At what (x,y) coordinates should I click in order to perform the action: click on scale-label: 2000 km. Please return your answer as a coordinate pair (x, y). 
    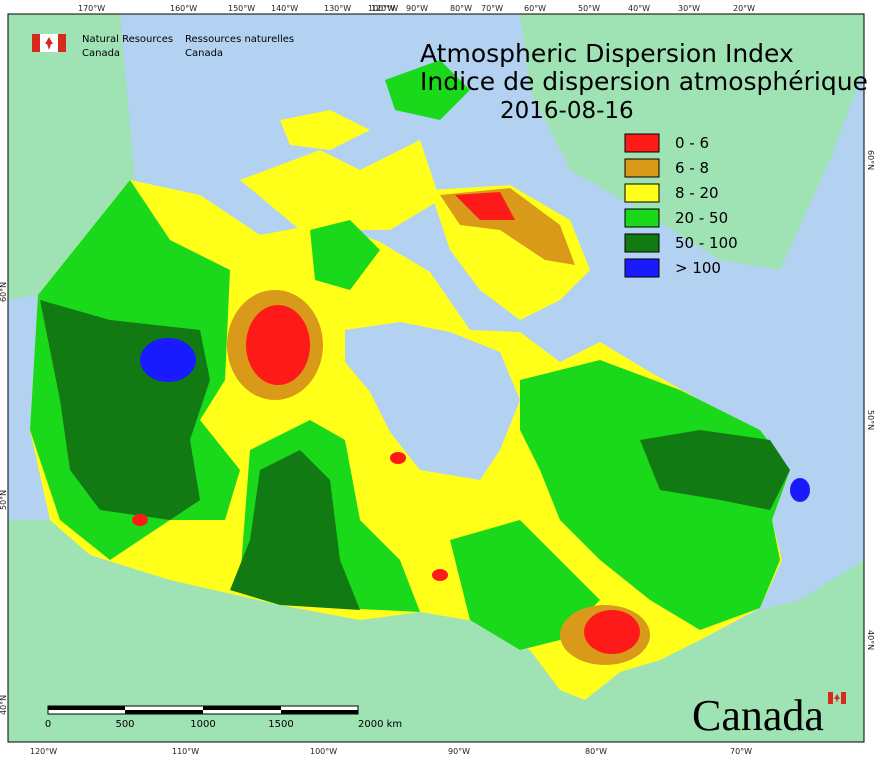
    Looking at the image, I should click on (380, 724).